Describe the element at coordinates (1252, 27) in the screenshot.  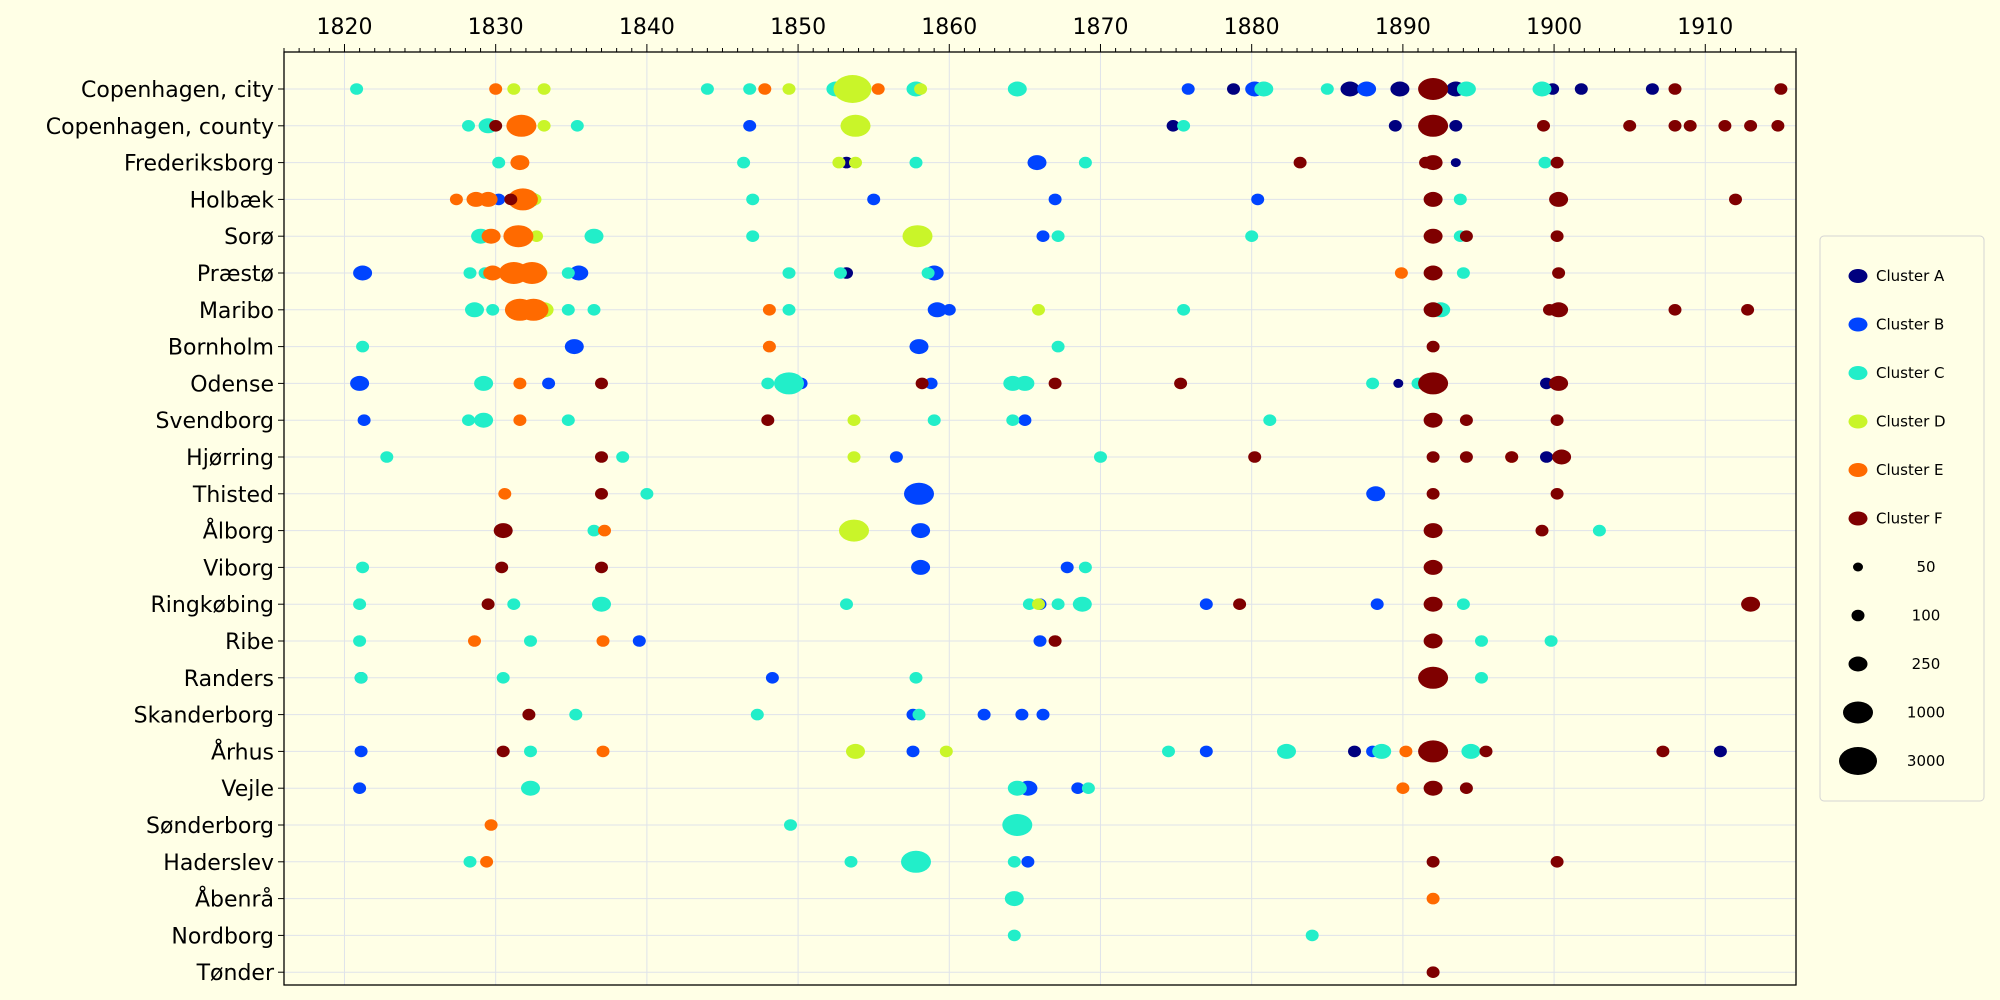
I see `x-tick-label: 1880` at that location.